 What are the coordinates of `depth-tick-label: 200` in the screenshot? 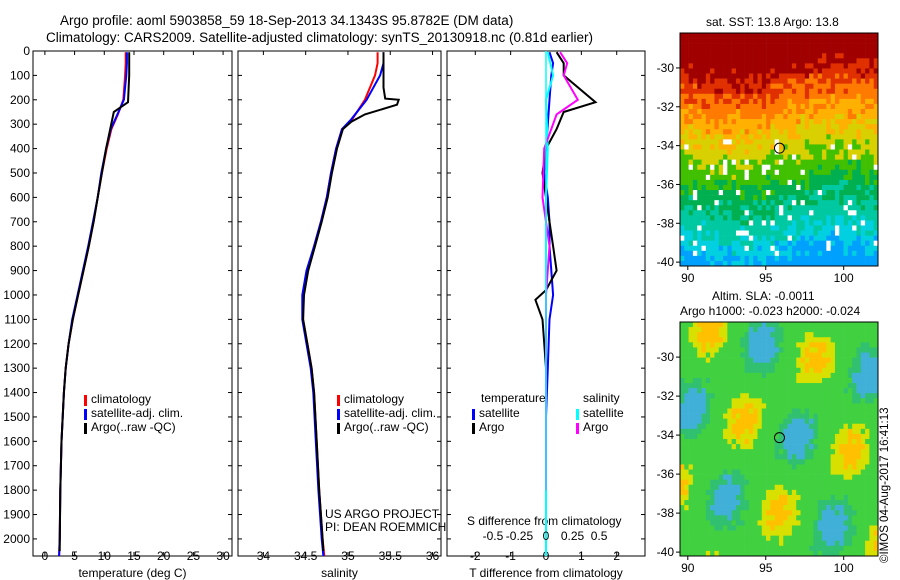 It's located at (20, 100).